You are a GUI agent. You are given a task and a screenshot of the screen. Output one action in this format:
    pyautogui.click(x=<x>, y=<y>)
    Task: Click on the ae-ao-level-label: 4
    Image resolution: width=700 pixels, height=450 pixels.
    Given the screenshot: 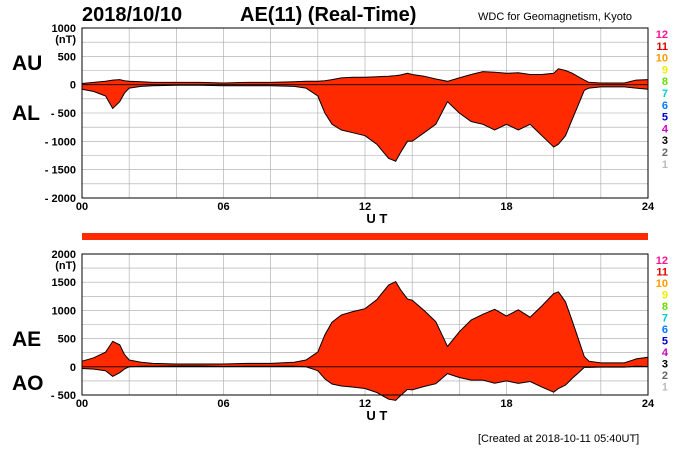 What is the action you would take?
    pyautogui.click(x=665, y=353)
    